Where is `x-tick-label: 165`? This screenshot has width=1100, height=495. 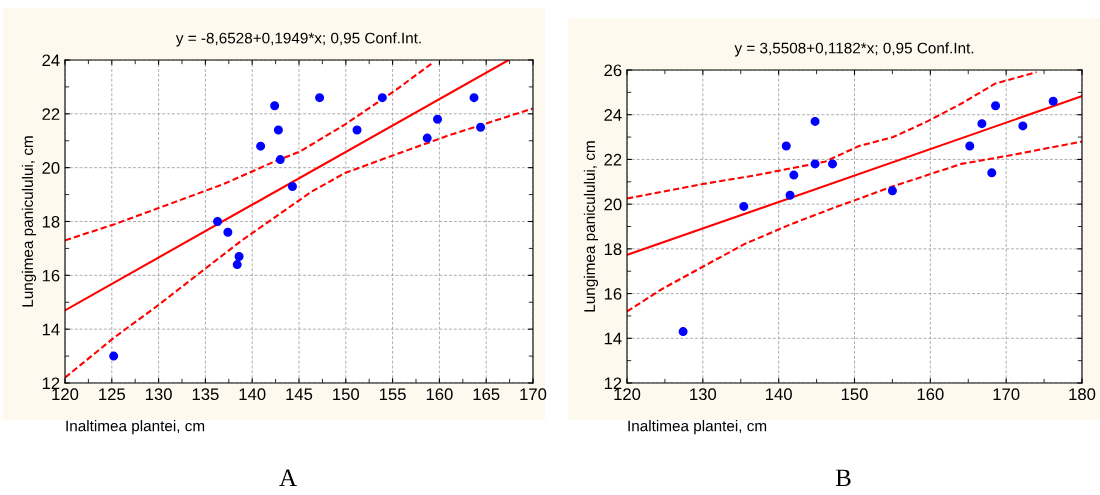 x-tick-label: 165 is located at coordinates (486, 394).